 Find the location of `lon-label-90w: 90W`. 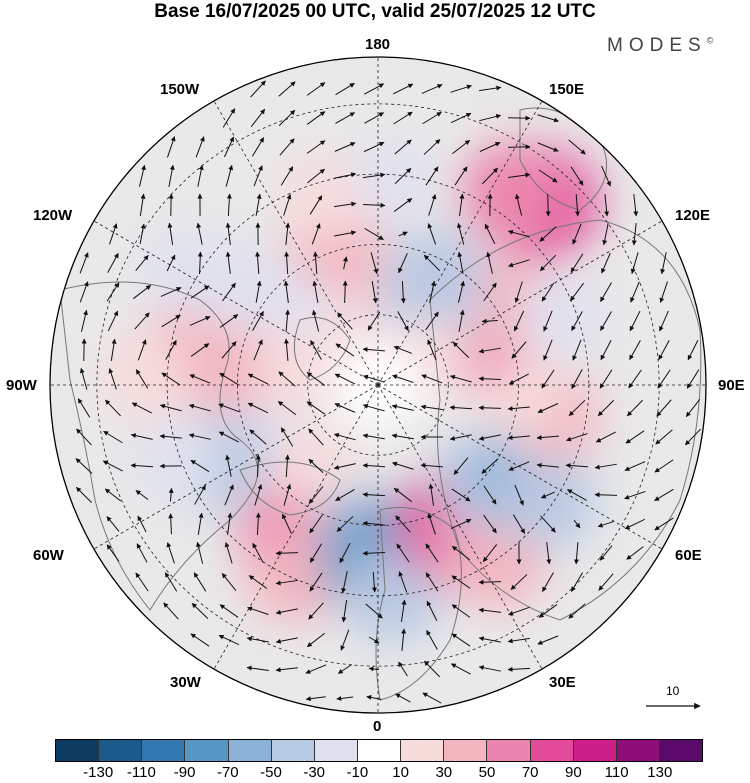

lon-label-90w: 90W is located at coordinates (21, 385).